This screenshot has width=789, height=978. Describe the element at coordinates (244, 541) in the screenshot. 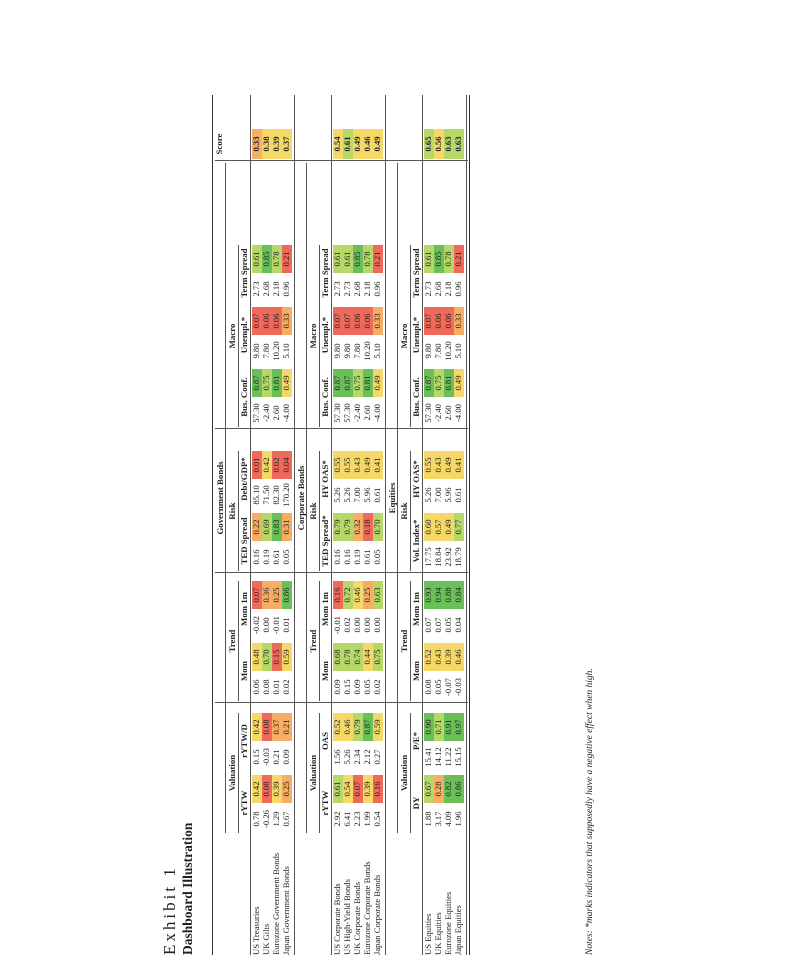

I see `column-header: TED Spread` at that location.